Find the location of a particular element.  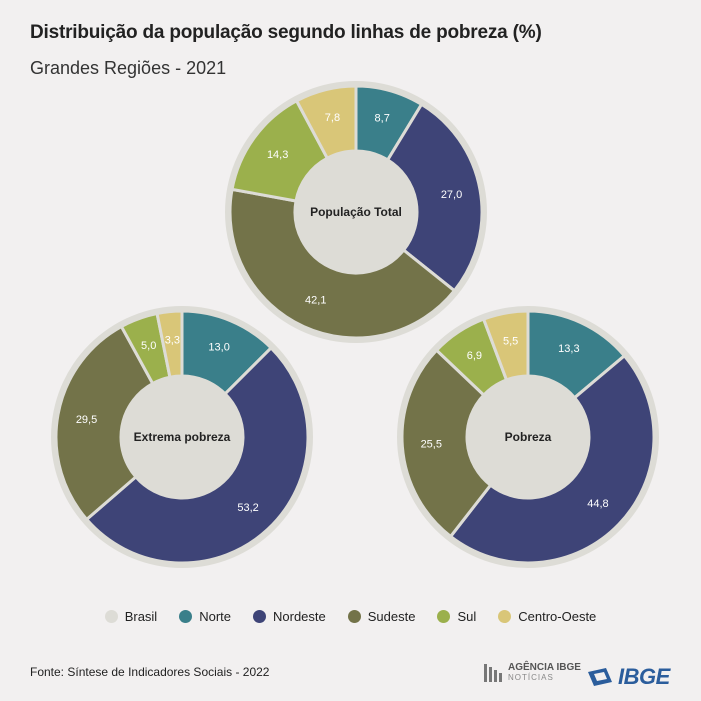

data-label: 13,0 is located at coordinates (218, 347).